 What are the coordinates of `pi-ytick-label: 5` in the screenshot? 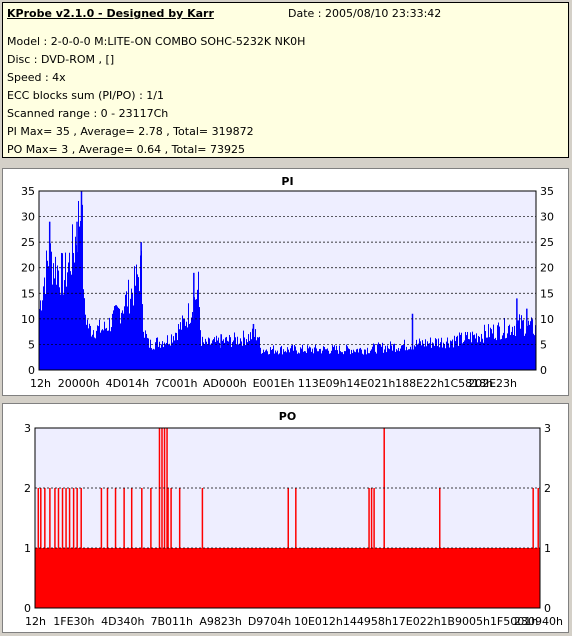 It's located at (31, 344).